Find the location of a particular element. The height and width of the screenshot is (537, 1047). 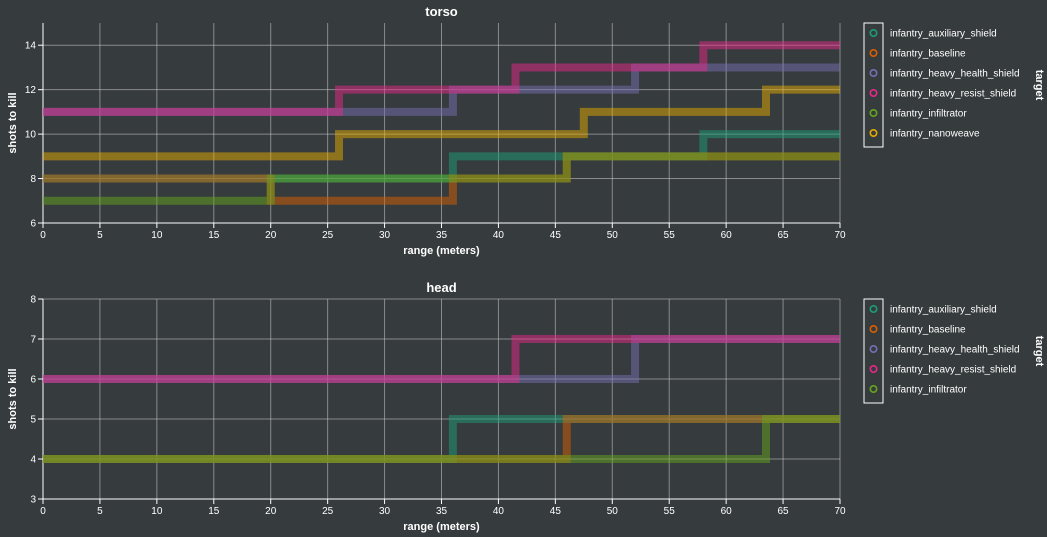

y-tick-label: 14 is located at coordinates (31, 46).